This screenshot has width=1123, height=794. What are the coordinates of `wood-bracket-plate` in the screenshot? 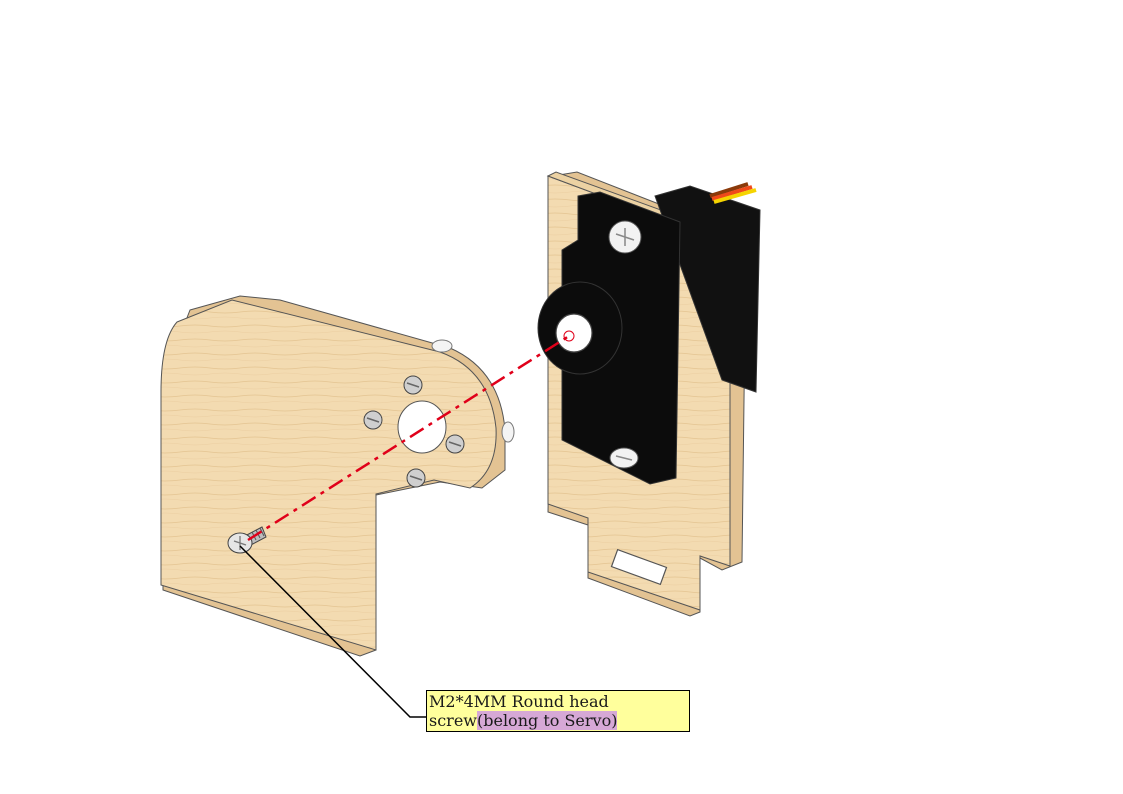 It's located at (337, 476).